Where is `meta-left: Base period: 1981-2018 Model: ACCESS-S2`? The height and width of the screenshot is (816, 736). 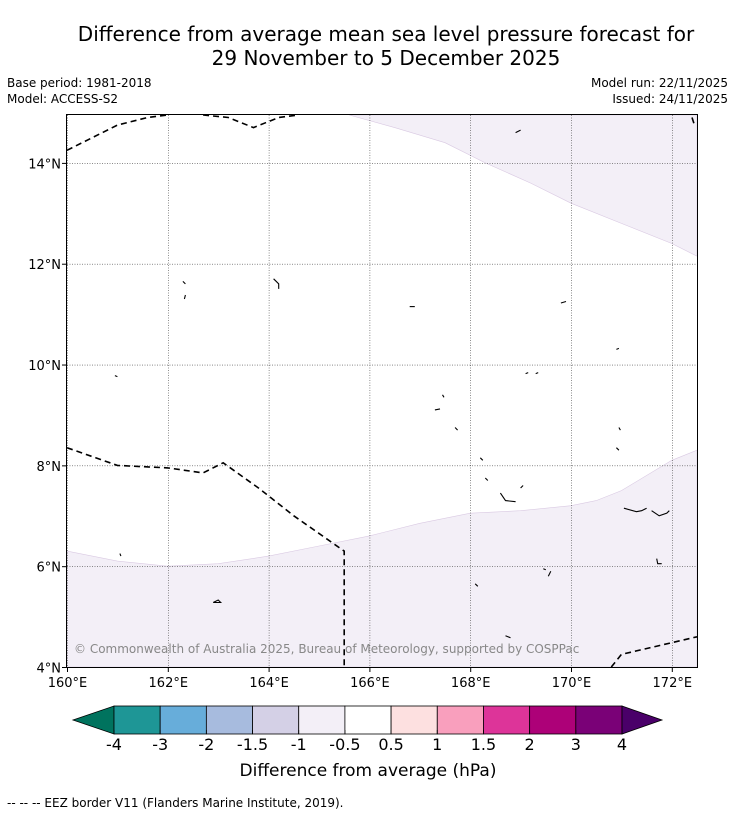 meta-left: Base period: 1981-2018 Model: ACCESS-S2 is located at coordinates (79, 91).